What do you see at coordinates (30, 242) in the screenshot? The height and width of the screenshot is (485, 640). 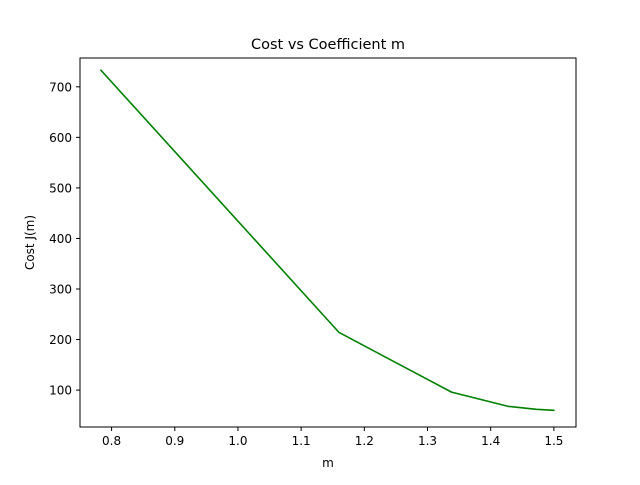 I see `y-axis-label: Cost J(m)` at bounding box center [30, 242].